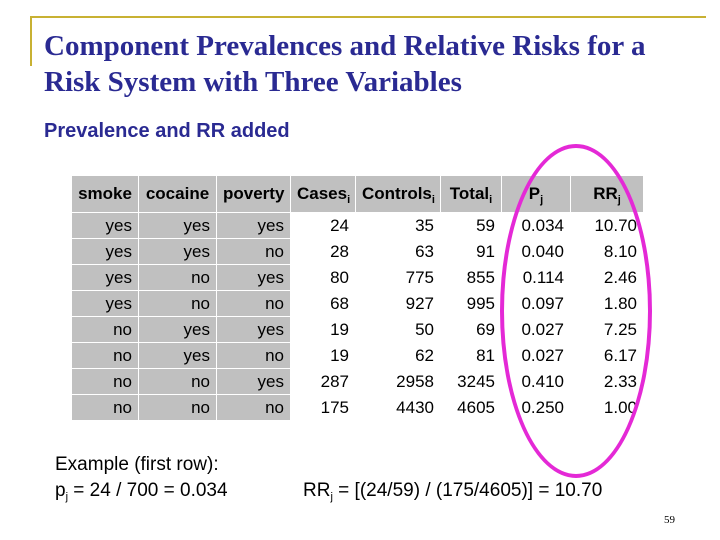 Image resolution: width=720 pixels, height=540 pixels. What do you see at coordinates (471, 381) in the screenshot?
I see `table-cell: 3245` at bounding box center [471, 381].